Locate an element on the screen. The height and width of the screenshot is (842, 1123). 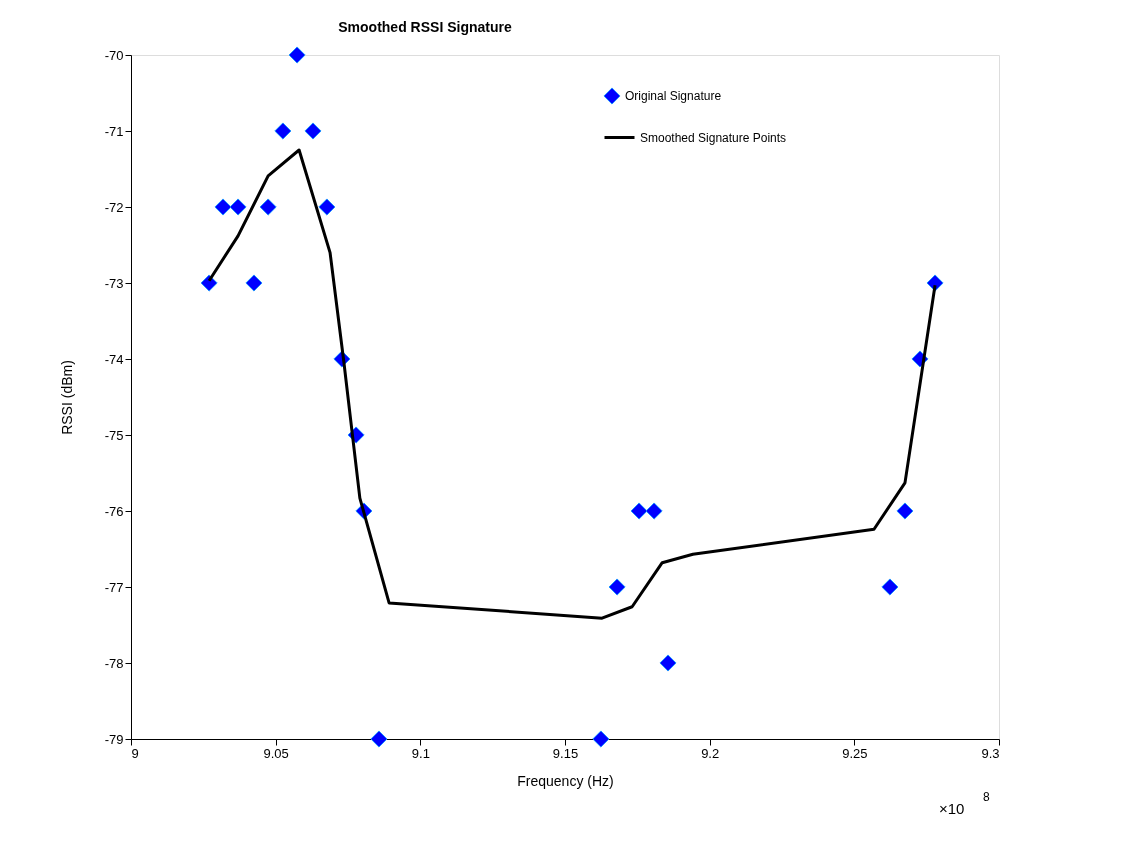
x-tick-label: 9.05 is located at coordinates (276, 753).